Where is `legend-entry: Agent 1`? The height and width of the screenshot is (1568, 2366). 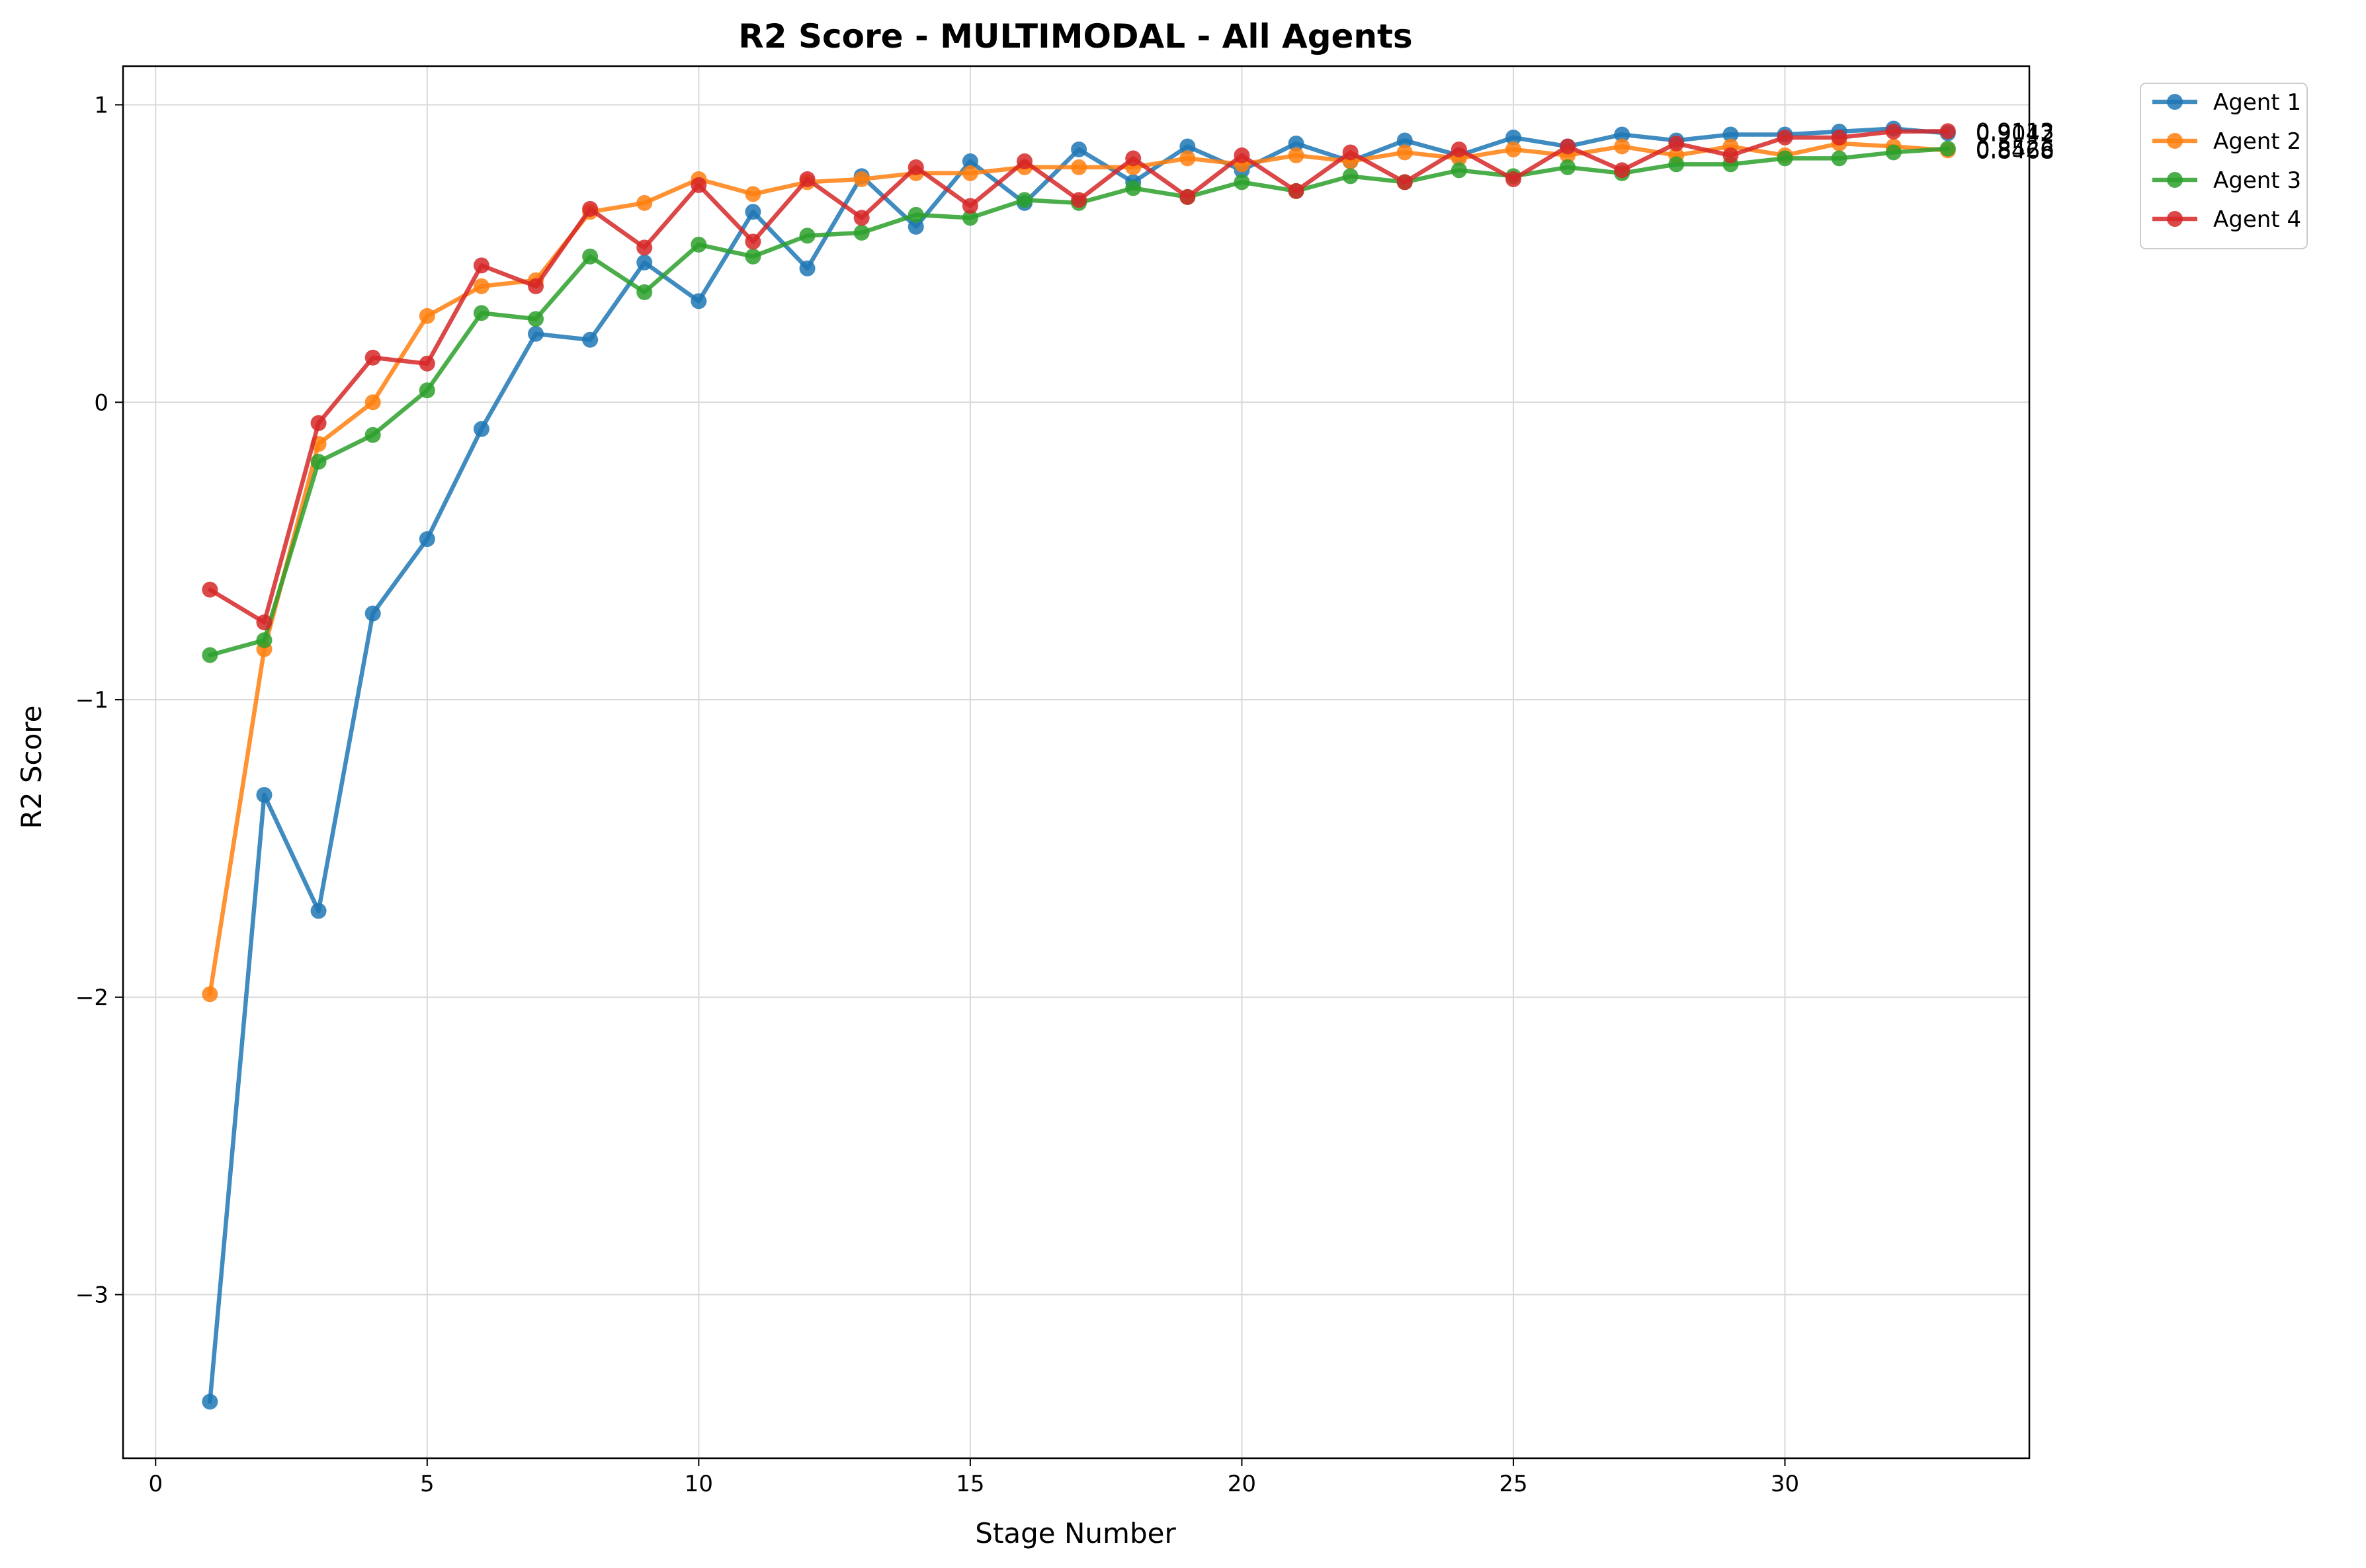 legend-entry: Agent 1 is located at coordinates (2226, 102).